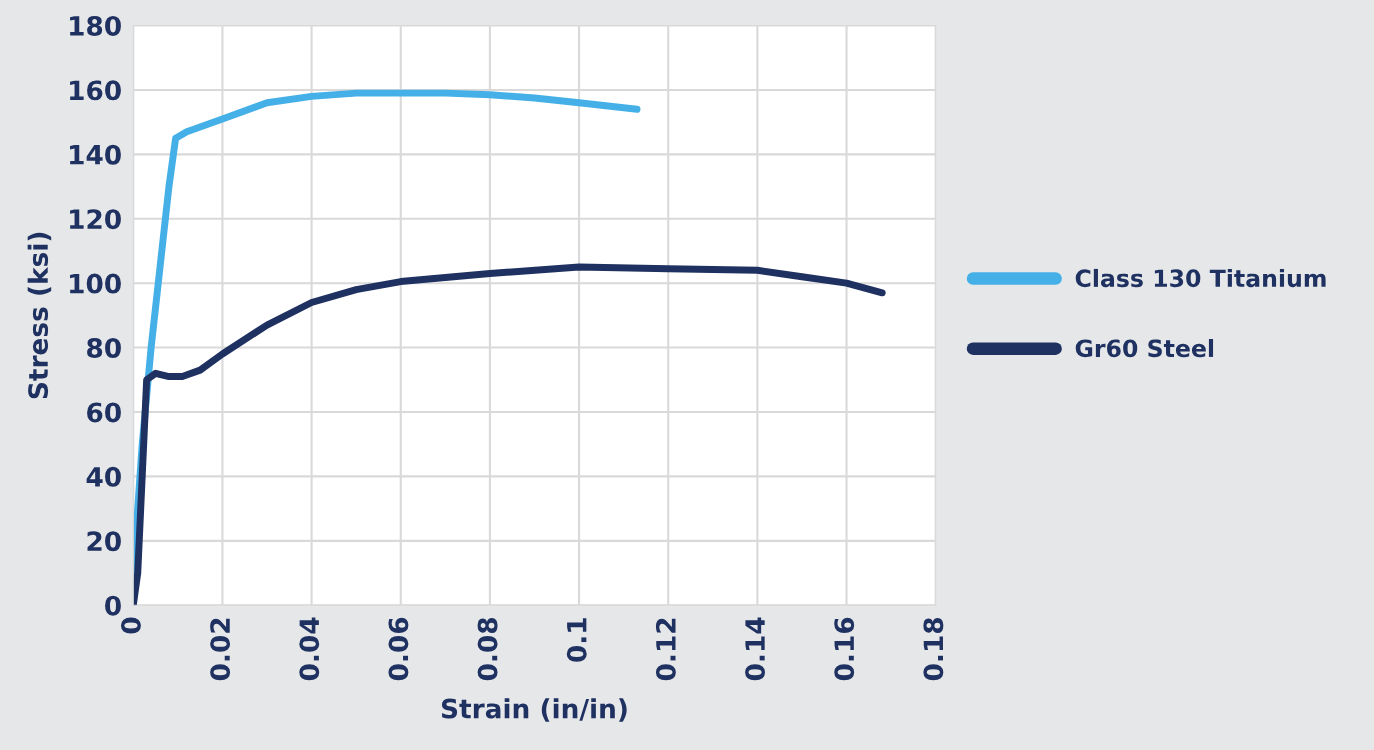 This screenshot has height=750, width=1374. What do you see at coordinates (104, 412) in the screenshot?
I see `y-tick-label: 60` at bounding box center [104, 412].